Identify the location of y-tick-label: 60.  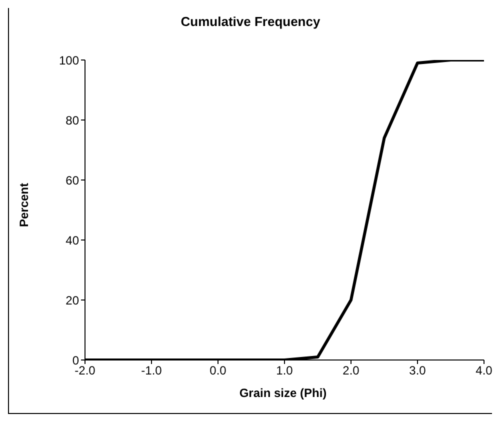
(73, 180).